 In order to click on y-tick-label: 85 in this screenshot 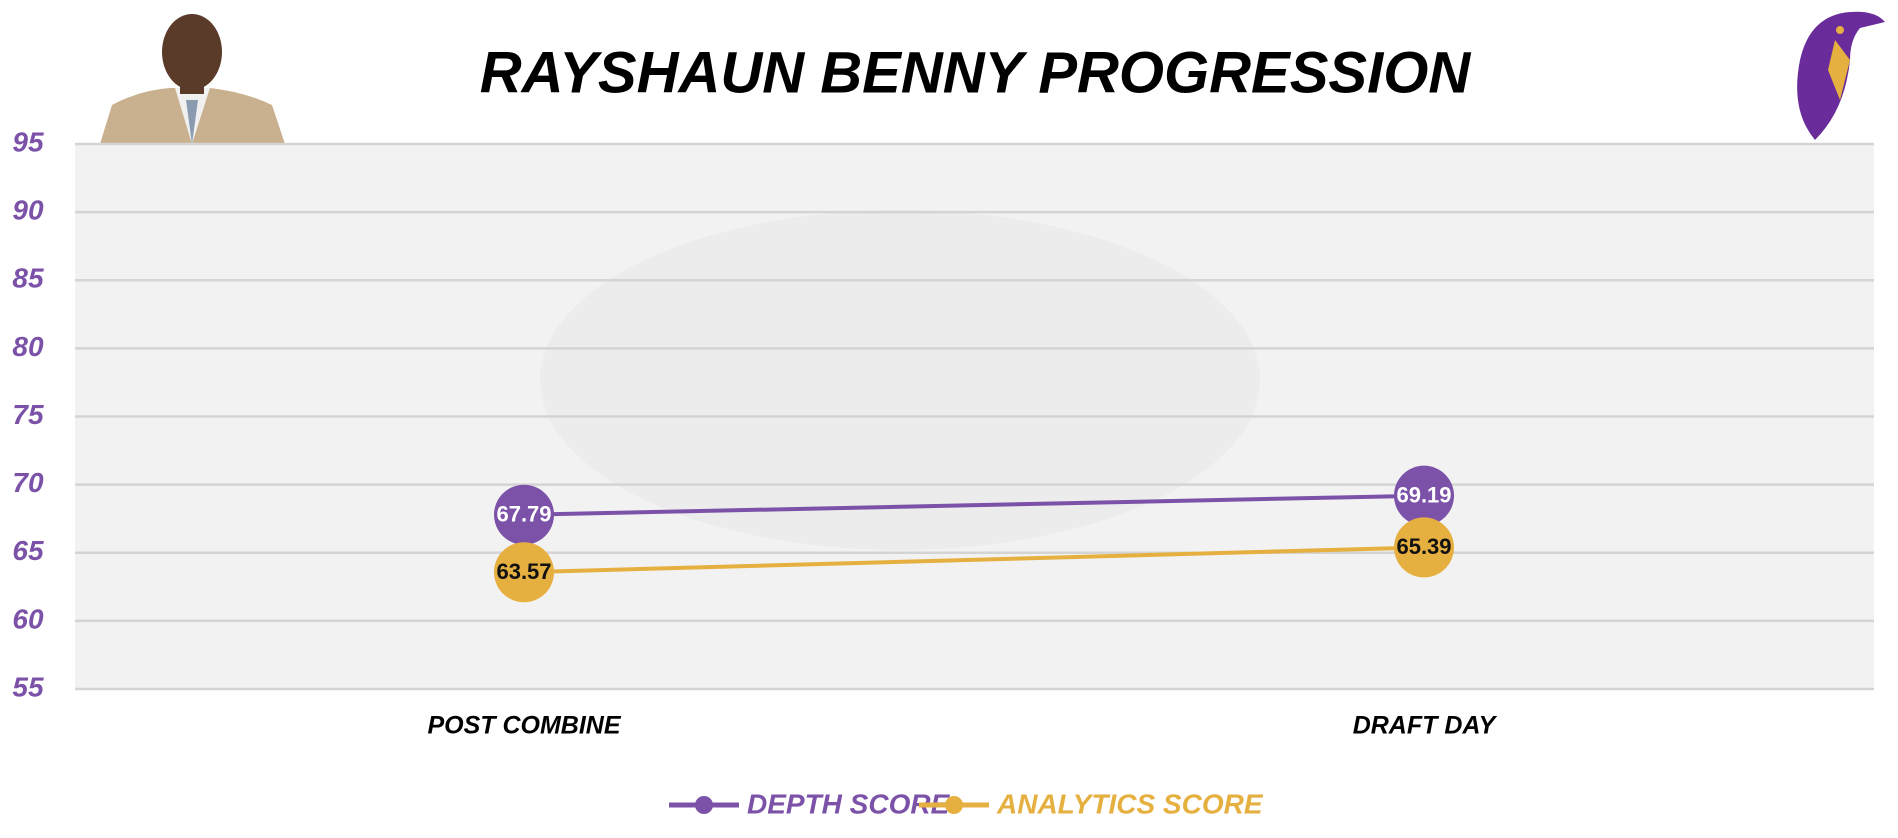, I will do `click(28, 278)`.